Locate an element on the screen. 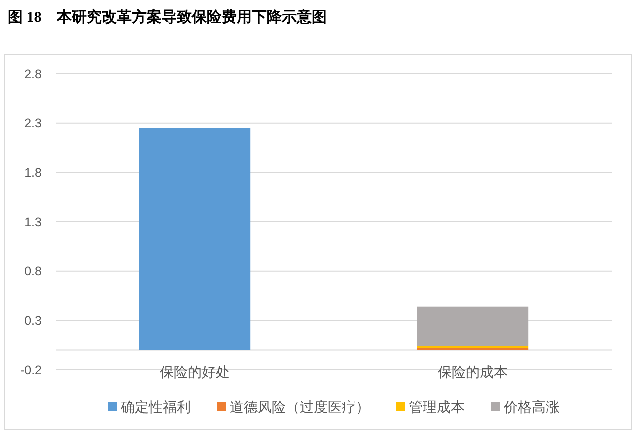 This screenshot has height=437, width=638. chart-title: 图 18 本研究改革方案导致保险费用下降示意图 is located at coordinates (167, 17).